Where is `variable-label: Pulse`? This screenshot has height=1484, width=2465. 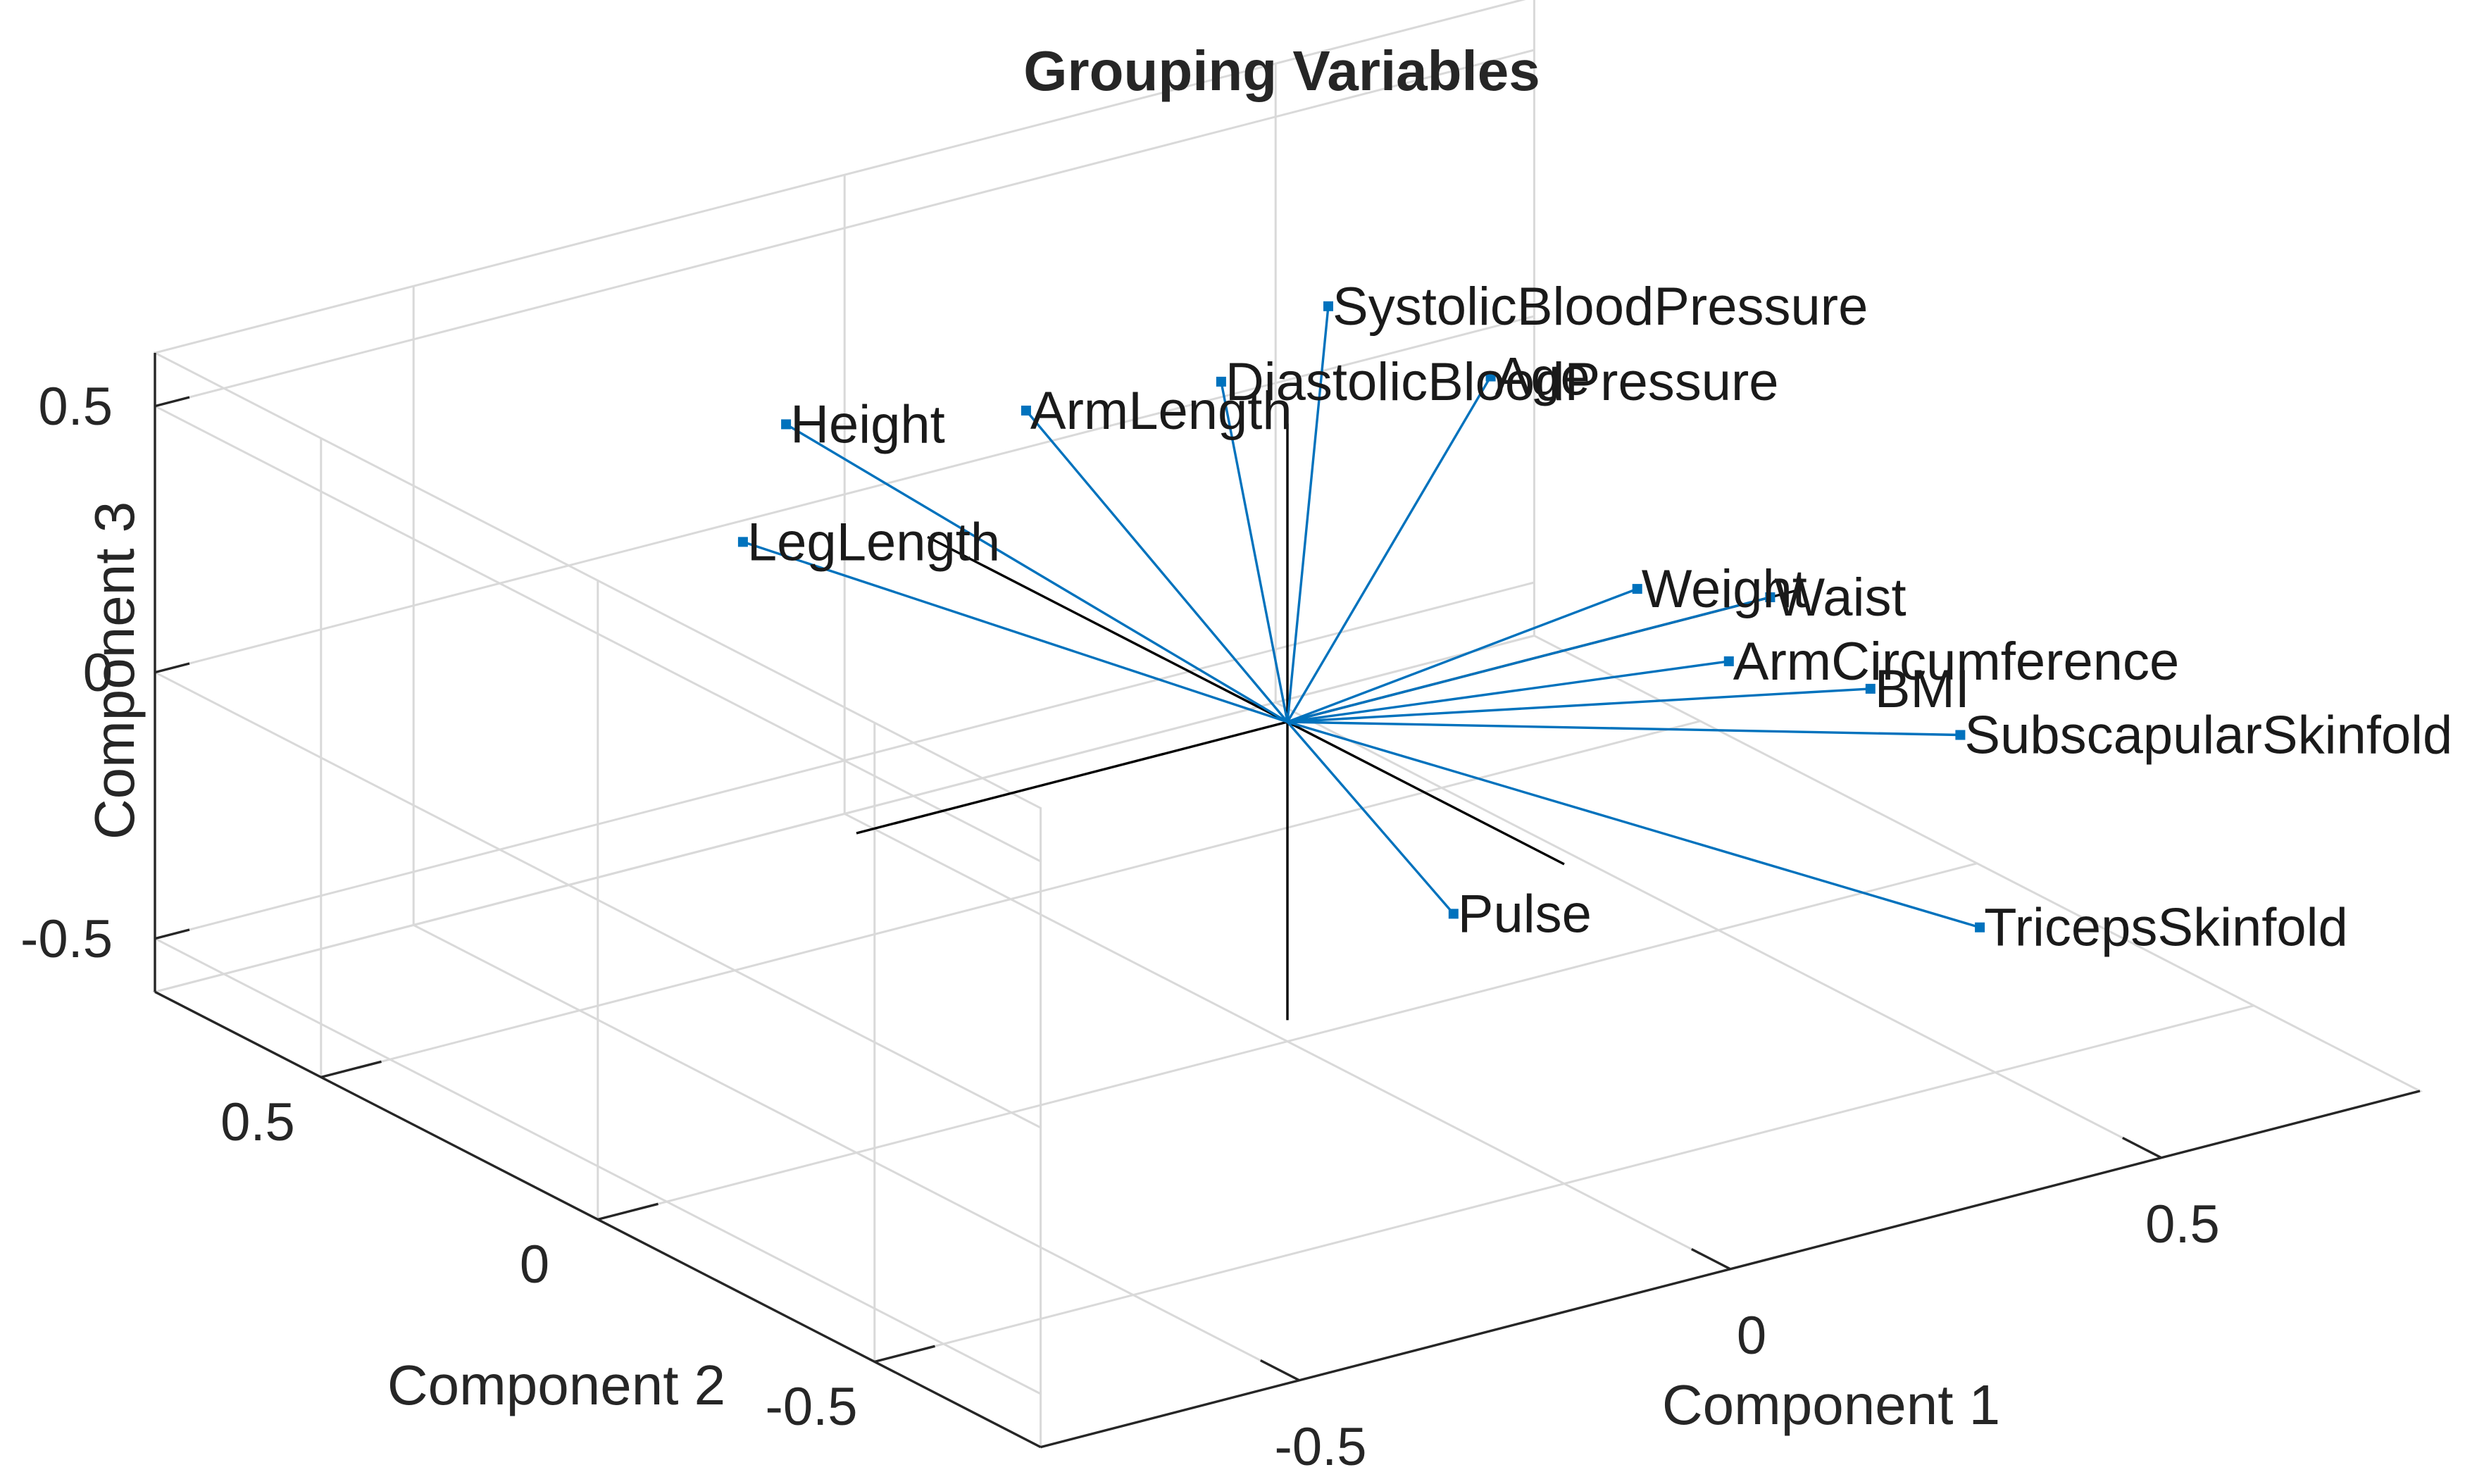
variable-label: Pulse is located at coordinates (1525, 914).